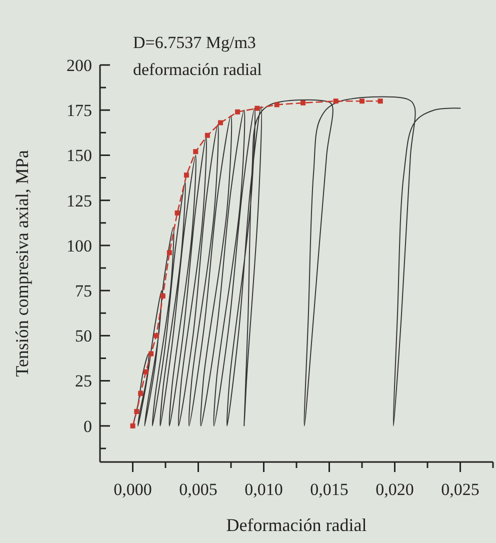 The width and height of the screenshot is (496, 543). What do you see at coordinates (296, 525) in the screenshot?
I see `x-axis-title: Deformación radial` at bounding box center [296, 525].